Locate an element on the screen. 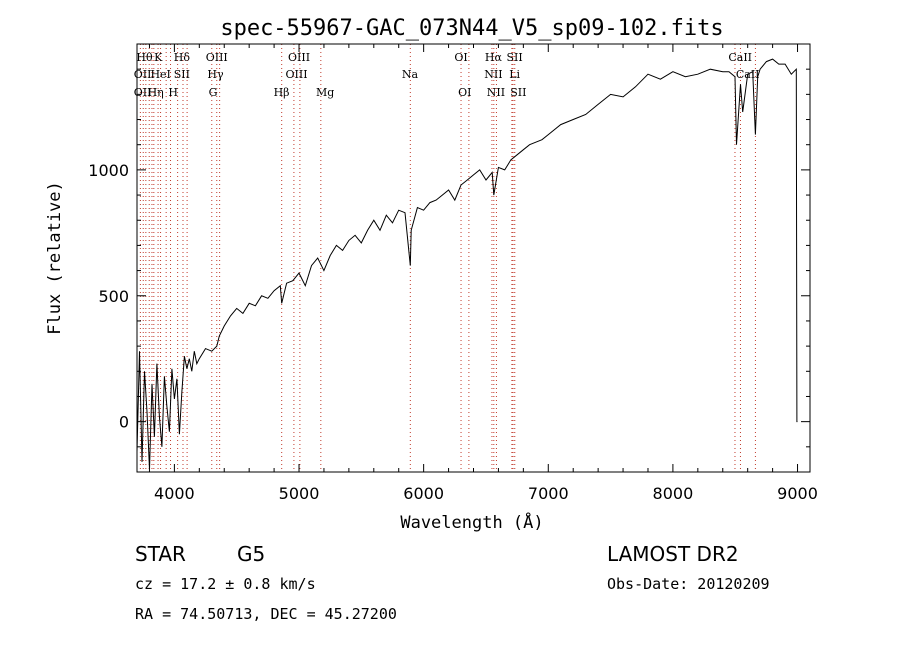  y-tick-label: 0 is located at coordinates (124, 422).